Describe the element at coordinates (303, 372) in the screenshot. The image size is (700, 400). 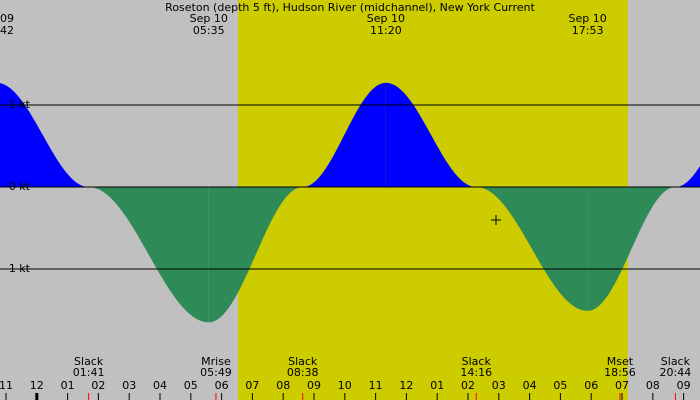
I see `event-time: 08:38` at that location.